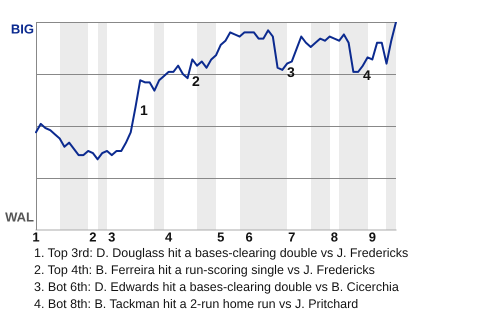 The image size is (480, 320). I want to click on annotation: 3, so click(291, 72).